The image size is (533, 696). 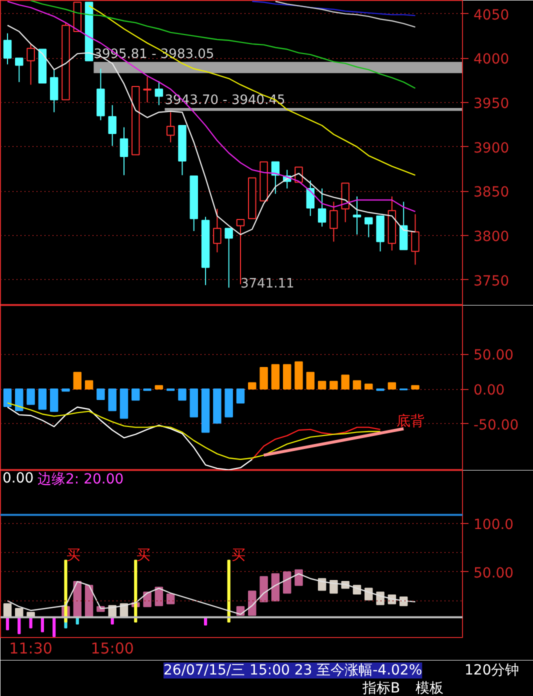 What do you see at coordinates (492, 104) in the screenshot?
I see `y-tick-label: 3950` at bounding box center [492, 104].